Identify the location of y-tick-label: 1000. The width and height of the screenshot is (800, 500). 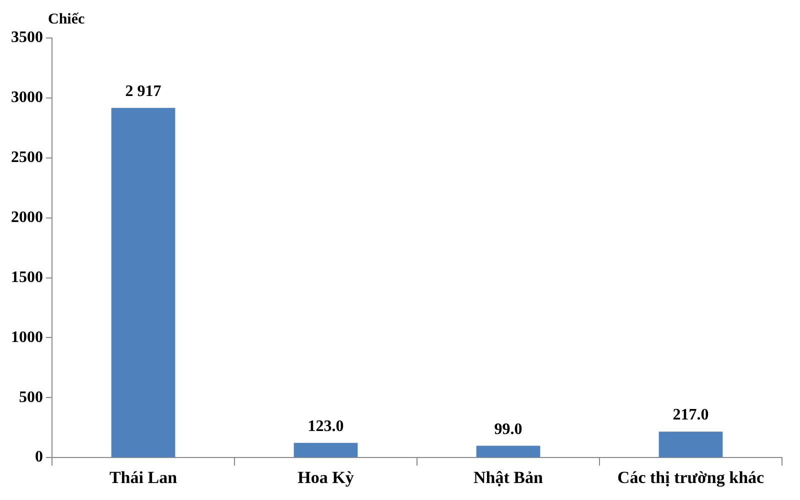
(27, 337).